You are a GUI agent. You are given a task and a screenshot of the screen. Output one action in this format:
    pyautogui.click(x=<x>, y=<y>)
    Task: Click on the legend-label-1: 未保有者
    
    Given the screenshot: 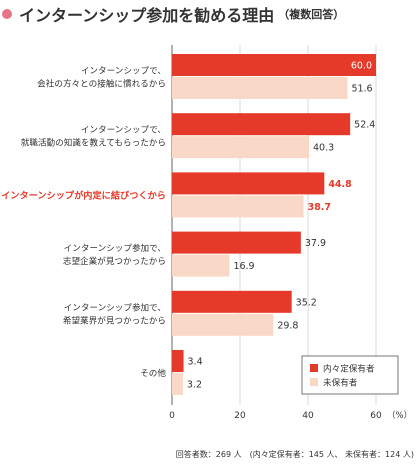 What is the action you would take?
    pyautogui.click(x=340, y=383)
    